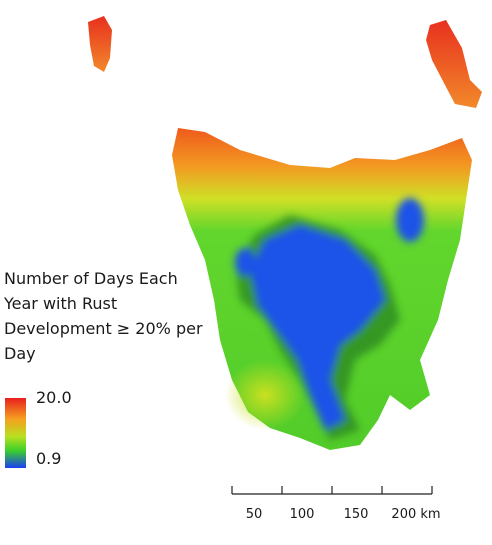 This screenshot has height=545, width=492. I want to click on scale-label: 200 km, so click(415, 514).